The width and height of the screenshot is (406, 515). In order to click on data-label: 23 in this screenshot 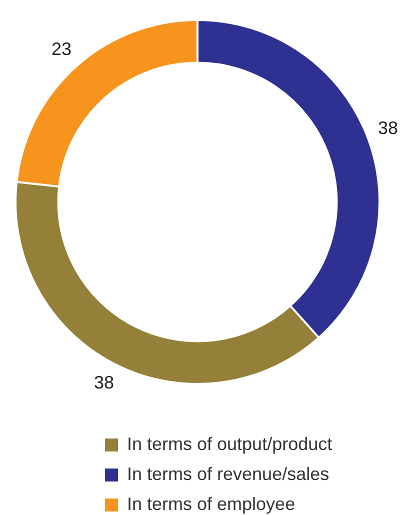, I will do `click(61, 48)`.